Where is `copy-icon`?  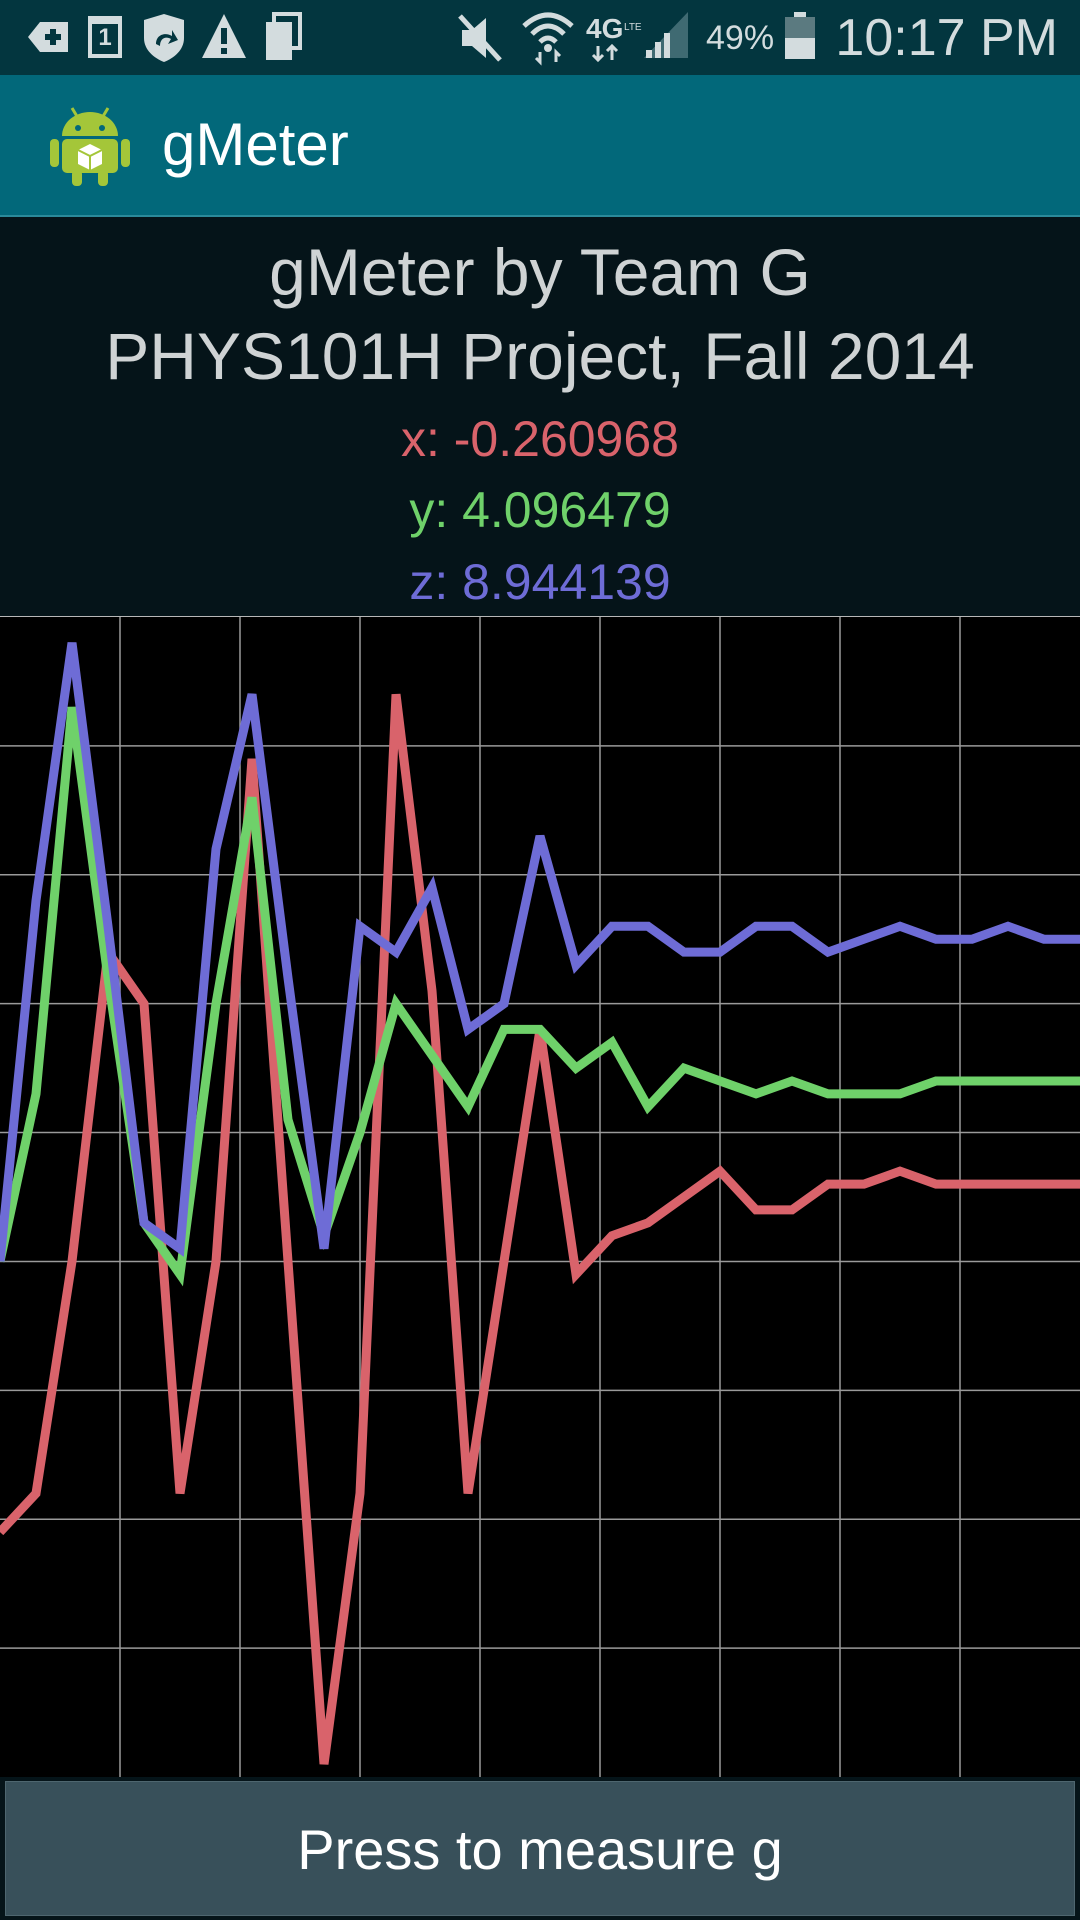
copy-icon is located at coordinates (284, 36).